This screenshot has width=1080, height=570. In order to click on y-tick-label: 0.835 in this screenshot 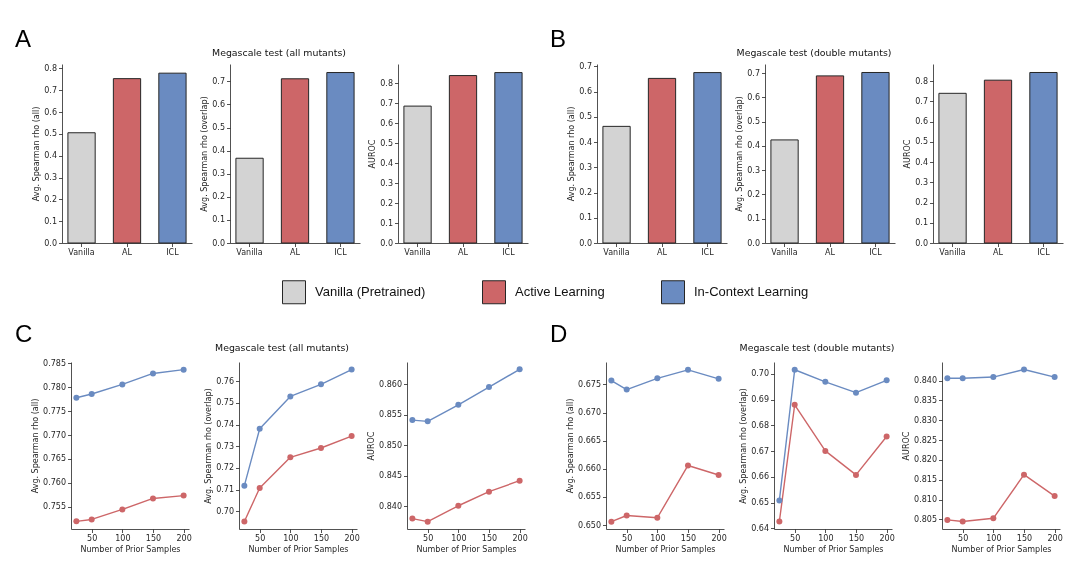, I will do `click(925, 400)`.